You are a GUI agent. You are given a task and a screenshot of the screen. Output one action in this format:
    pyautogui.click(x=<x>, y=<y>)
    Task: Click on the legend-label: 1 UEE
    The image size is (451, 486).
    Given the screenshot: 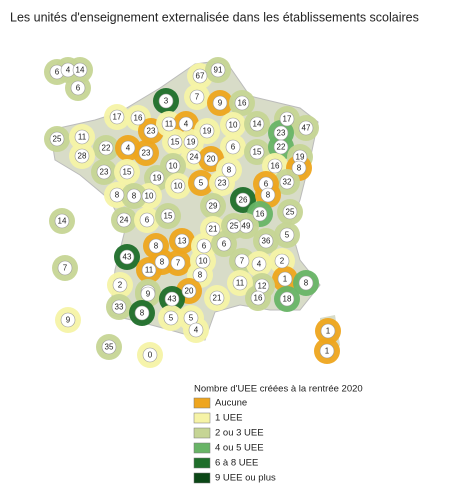 What is the action you would take?
    pyautogui.click(x=228, y=418)
    